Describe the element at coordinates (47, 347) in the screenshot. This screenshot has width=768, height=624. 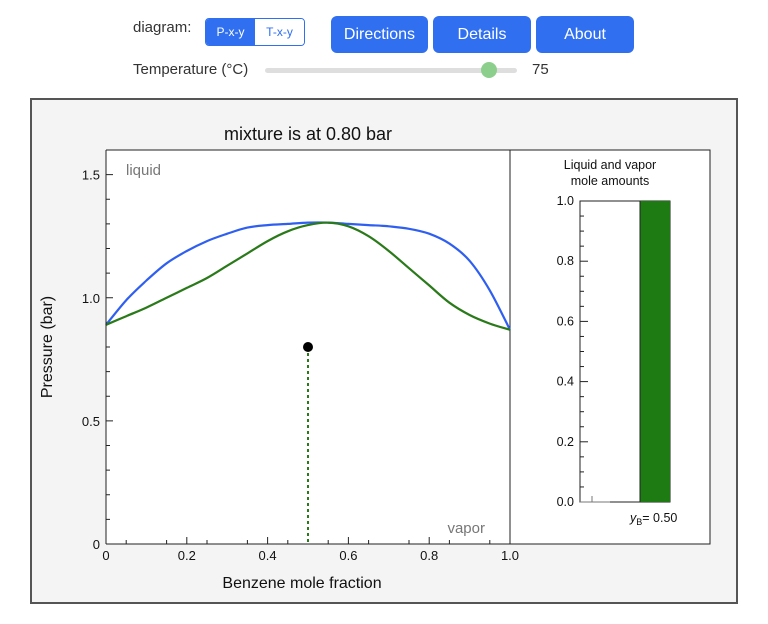
I see `y-axis-label: Pressure (bar)` at that location.